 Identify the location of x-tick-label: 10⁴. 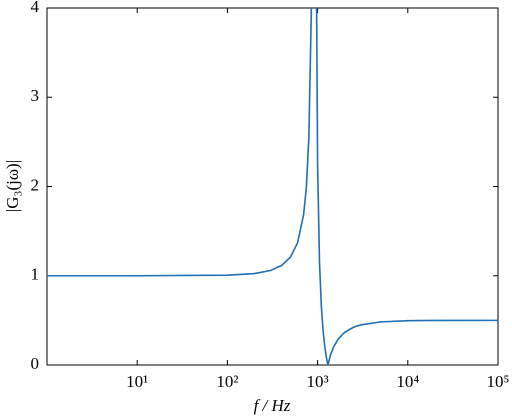
(407, 381).